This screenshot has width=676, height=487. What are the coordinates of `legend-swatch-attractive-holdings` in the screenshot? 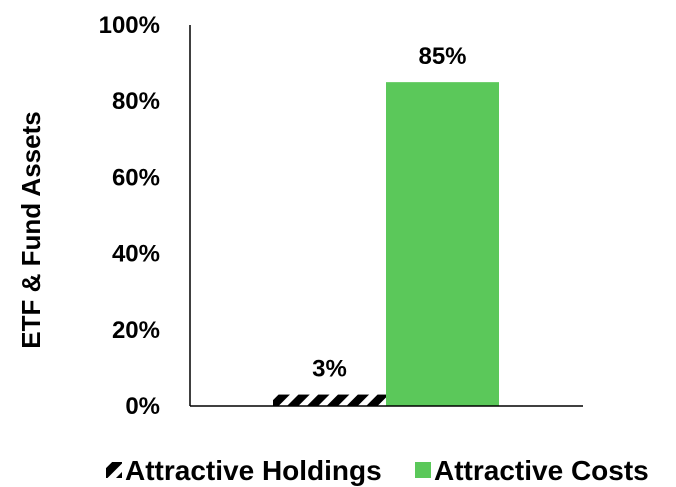 It's located at (114, 470).